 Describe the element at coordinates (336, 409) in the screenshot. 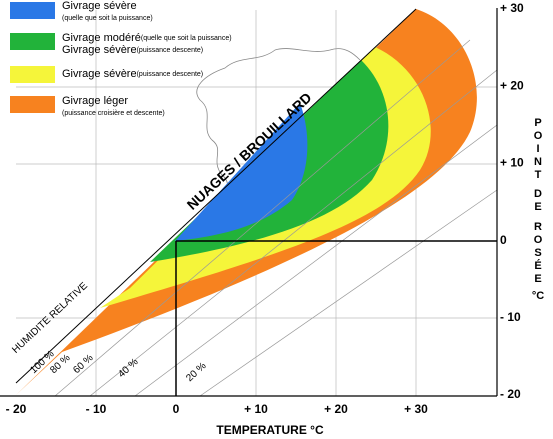

I see `x-tick-label: + 20` at that location.